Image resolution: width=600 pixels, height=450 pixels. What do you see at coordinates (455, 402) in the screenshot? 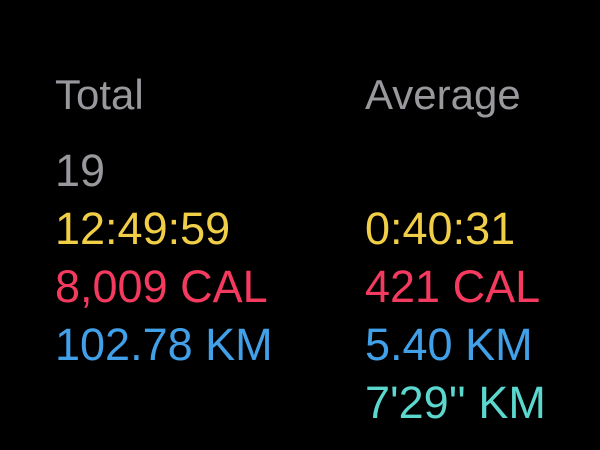
I see `stat-pace-average: 7'29'' KM` at bounding box center [455, 402].